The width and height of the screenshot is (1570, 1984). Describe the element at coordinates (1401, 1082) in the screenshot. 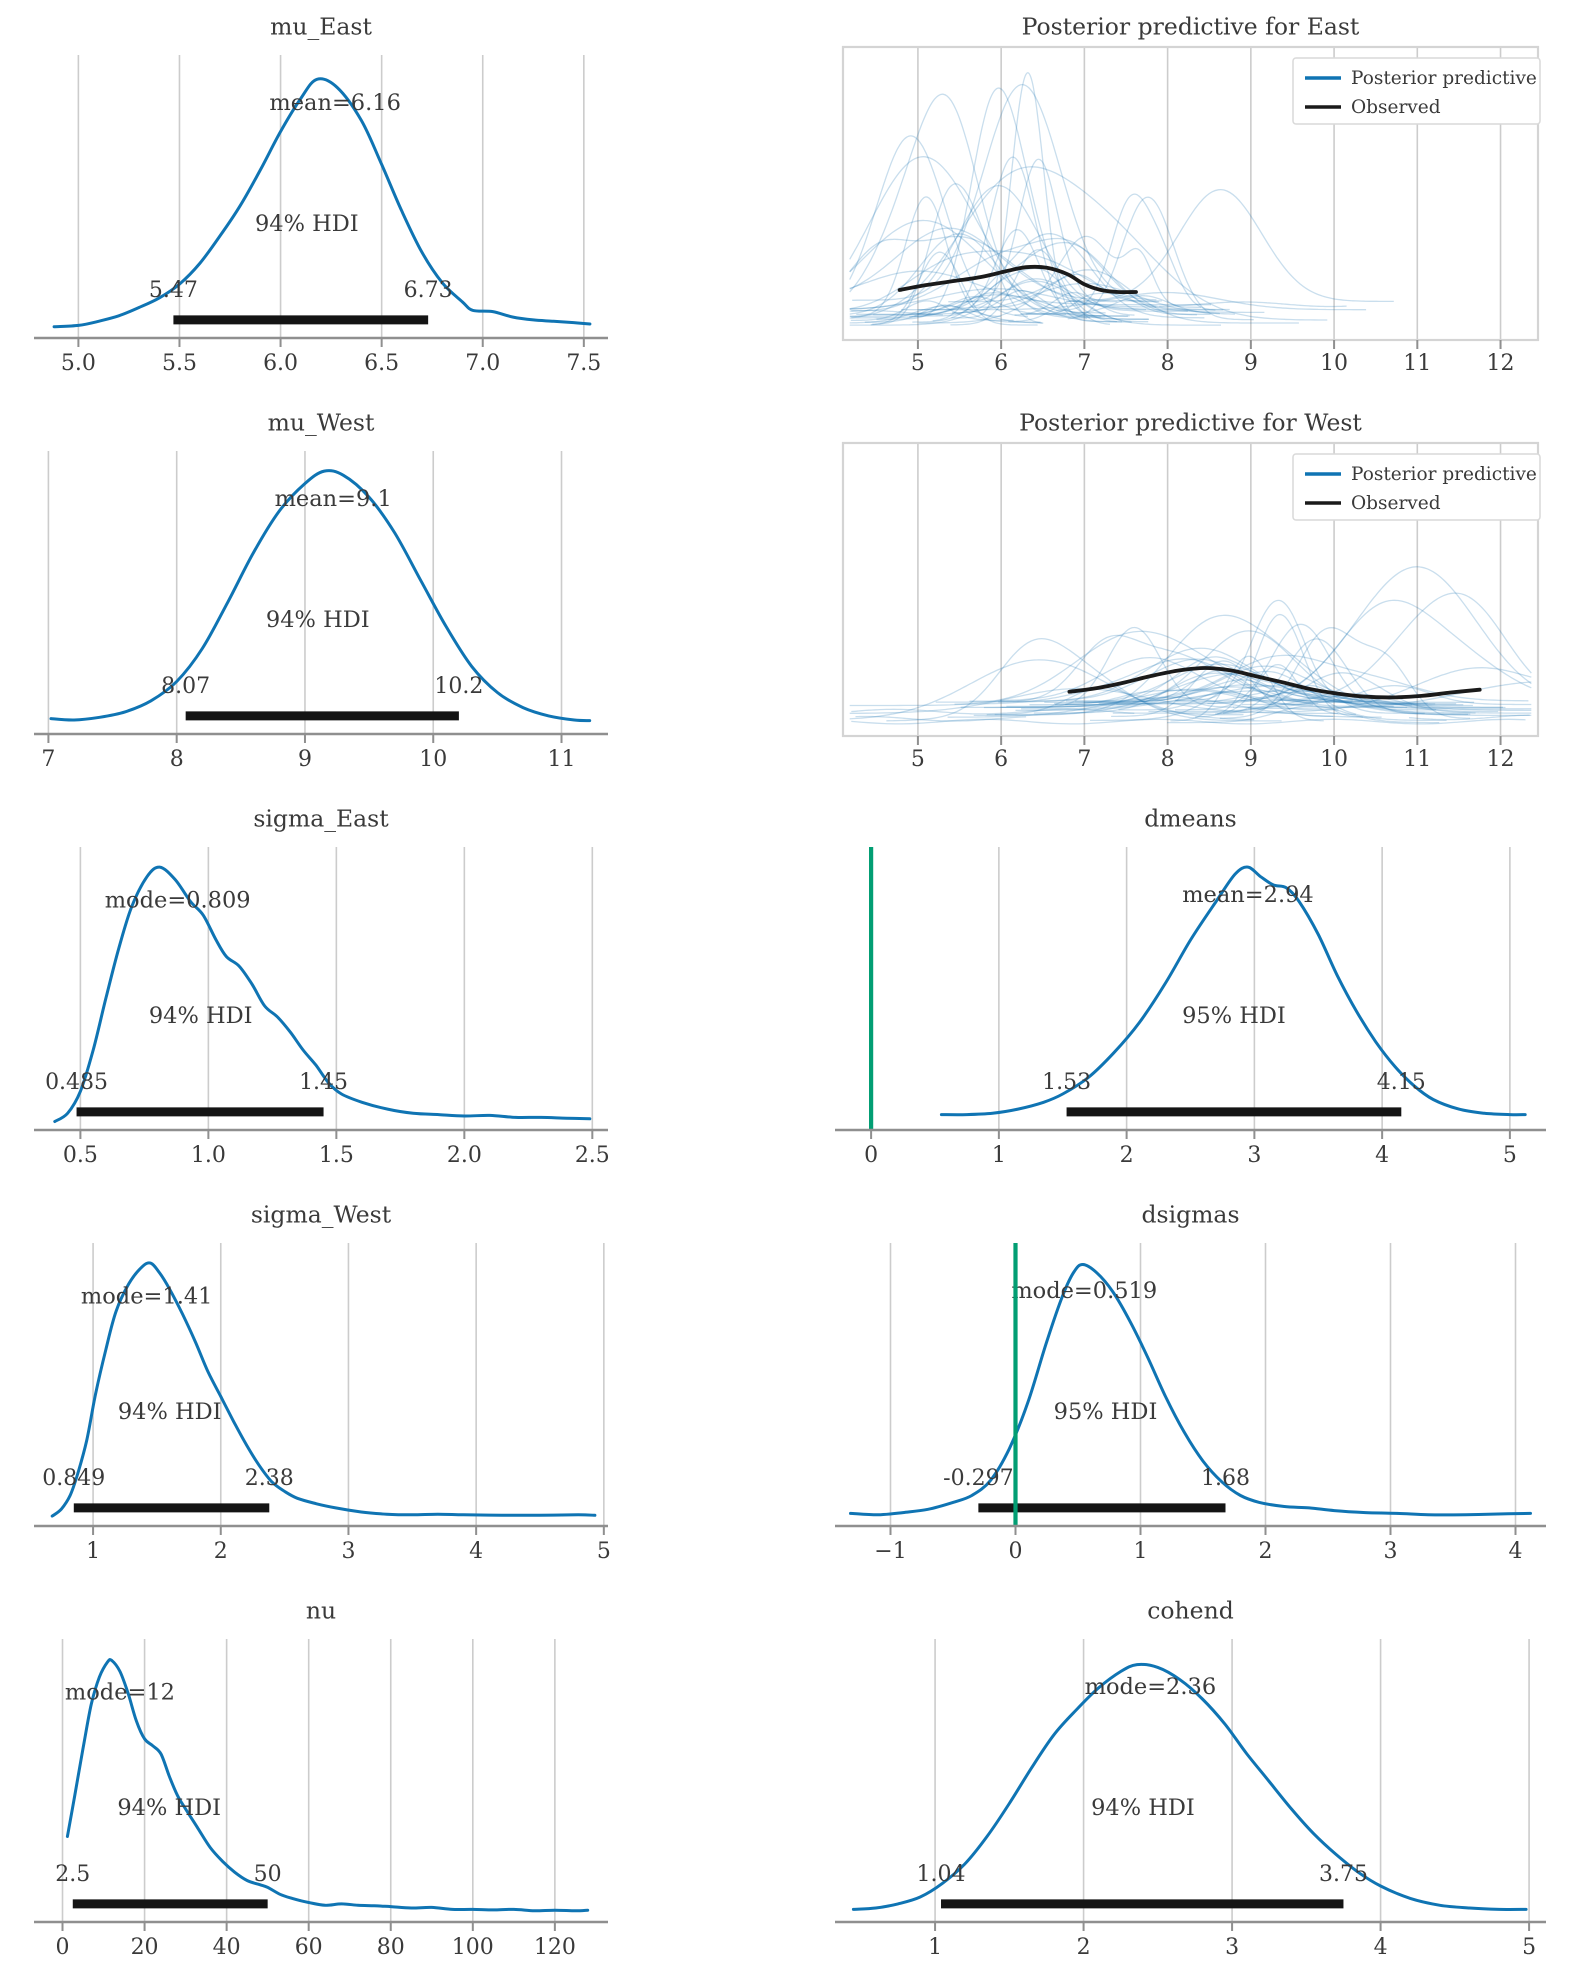

I see `hdi-upper-value: 4.15` at that location.